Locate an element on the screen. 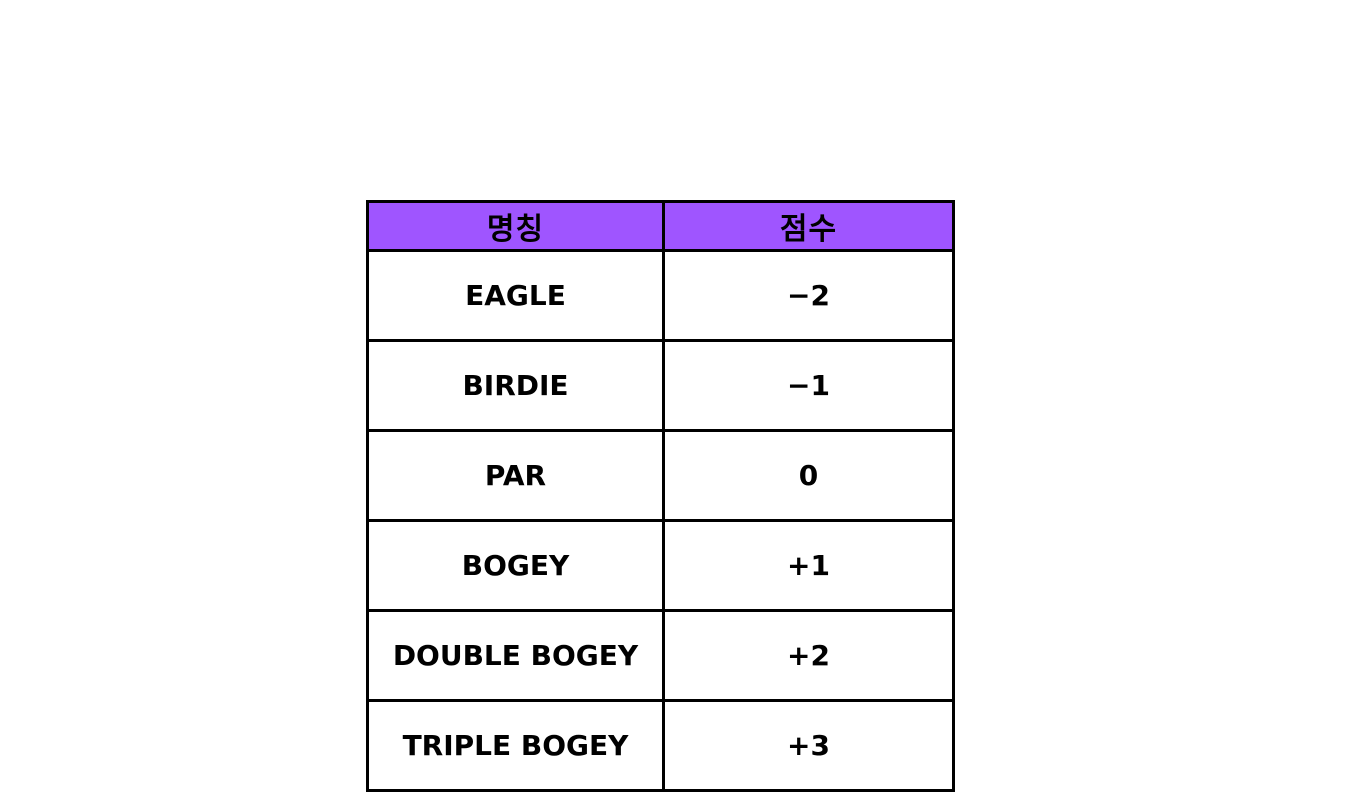 This screenshot has height=799, width=1347. table-row: BIRDIE −1 is located at coordinates (660, 385).